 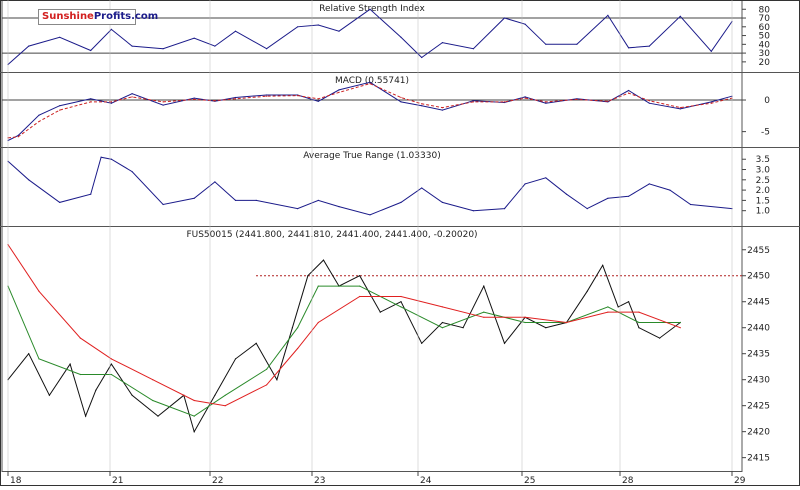 What do you see at coordinates (758, 251) in the screenshot?
I see `y-tick-label-price: 2455` at bounding box center [758, 251].